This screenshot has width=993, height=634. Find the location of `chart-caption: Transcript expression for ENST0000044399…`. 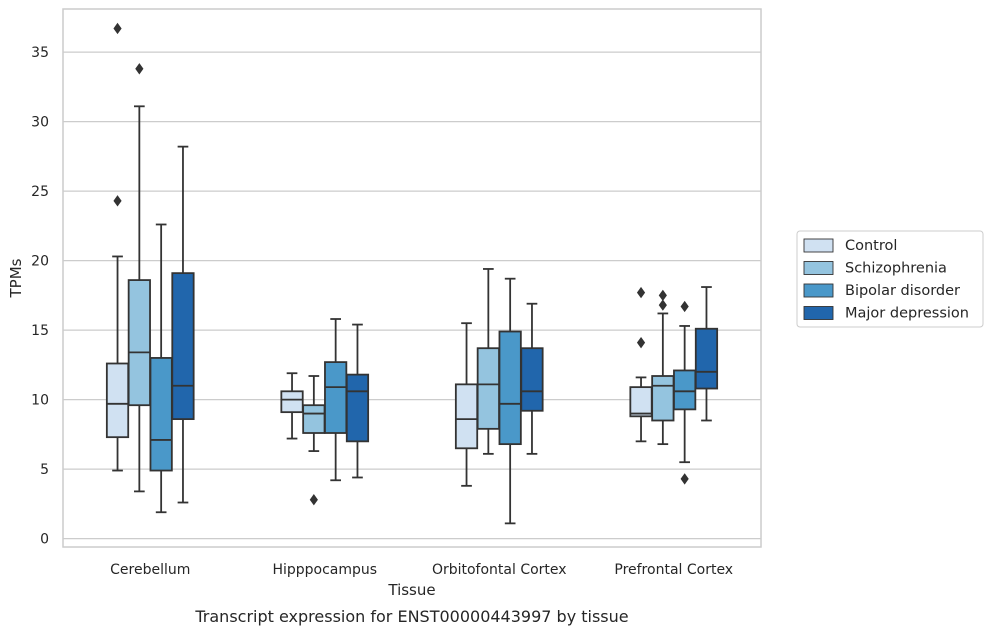

chart-caption: Transcript expression for ENST0000044399… is located at coordinates (411, 616).